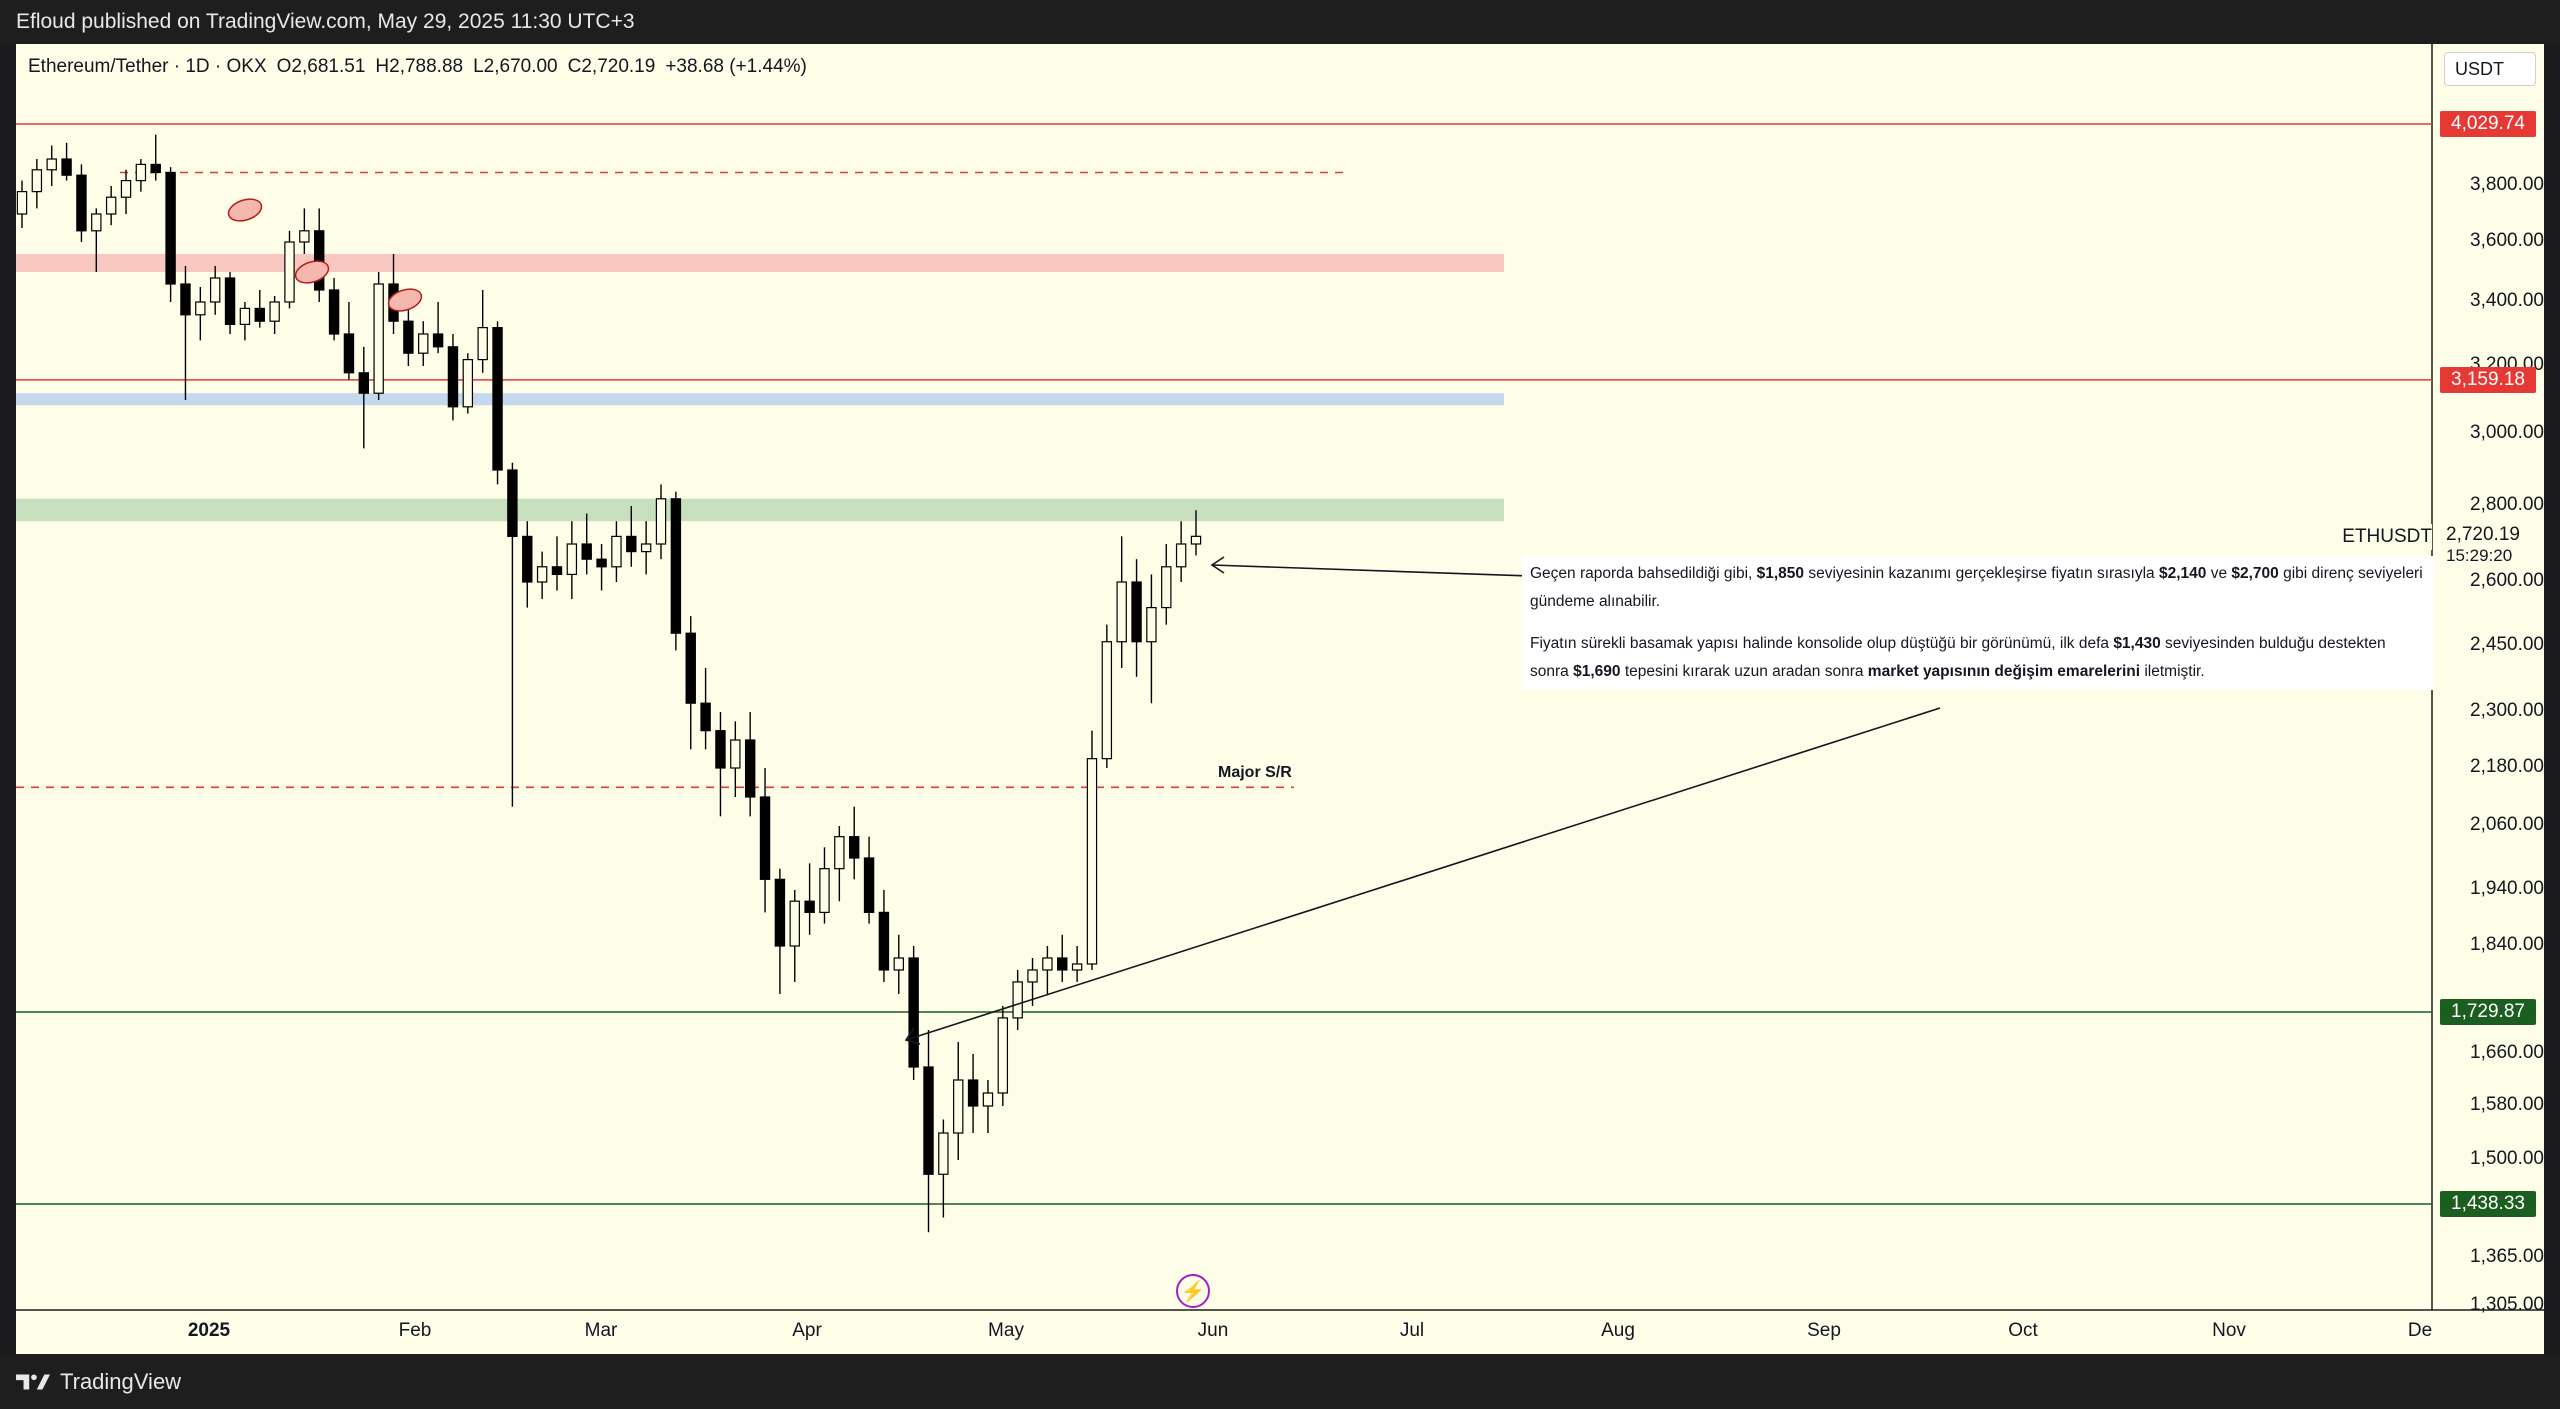 The width and height of the screenshot is (2560, 1409). What do you see at coordinates (2507, 944) in the screenshot?
I see `price-tick-label: 1,840.00` at bounding box center [2507, 944].